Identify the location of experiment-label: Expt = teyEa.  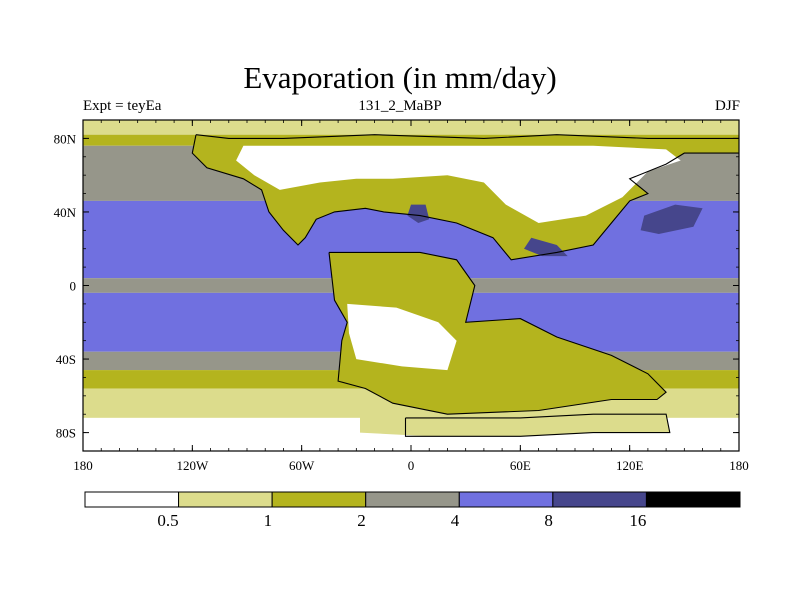
(122, 106).